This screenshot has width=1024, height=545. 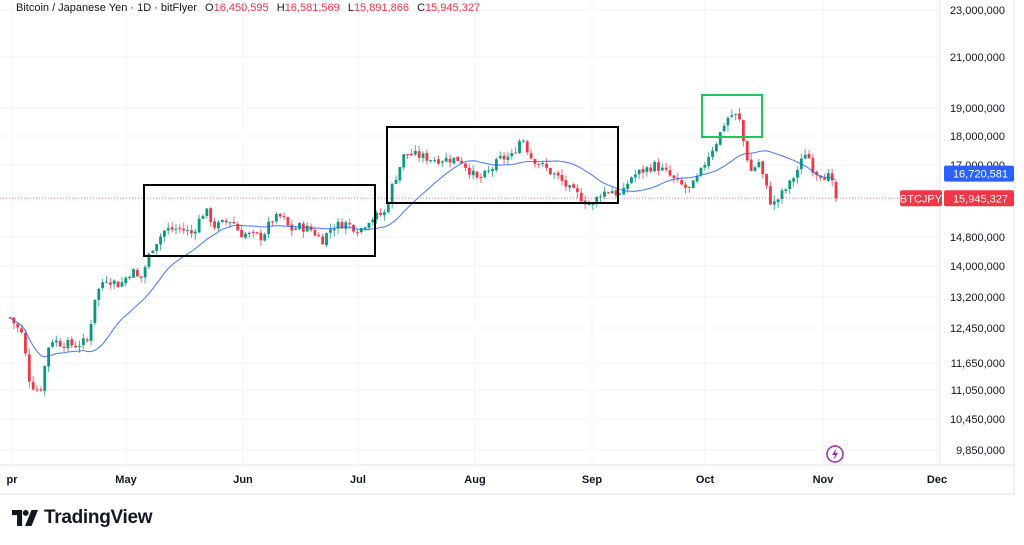 What do you see at coordinates (106, 8) in the screenshot?
I see `symbol-title: Bitcoin / Japanese Yen · 1D · bitFlyer` at bounding box center [106, 8].